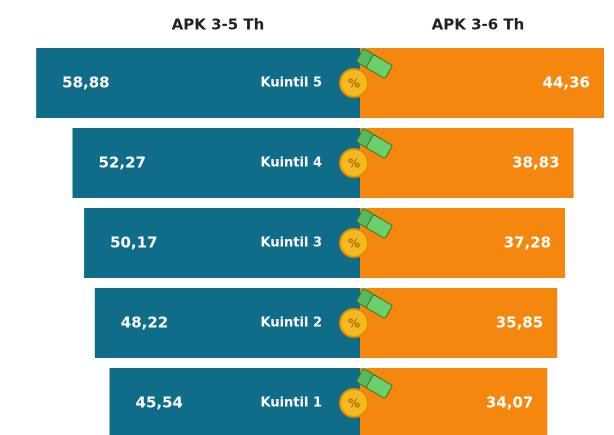  What do you see at coordinates (519, 323) in the screenshot?
I see `value-label: 35,85` at bounding box center [519, 323].